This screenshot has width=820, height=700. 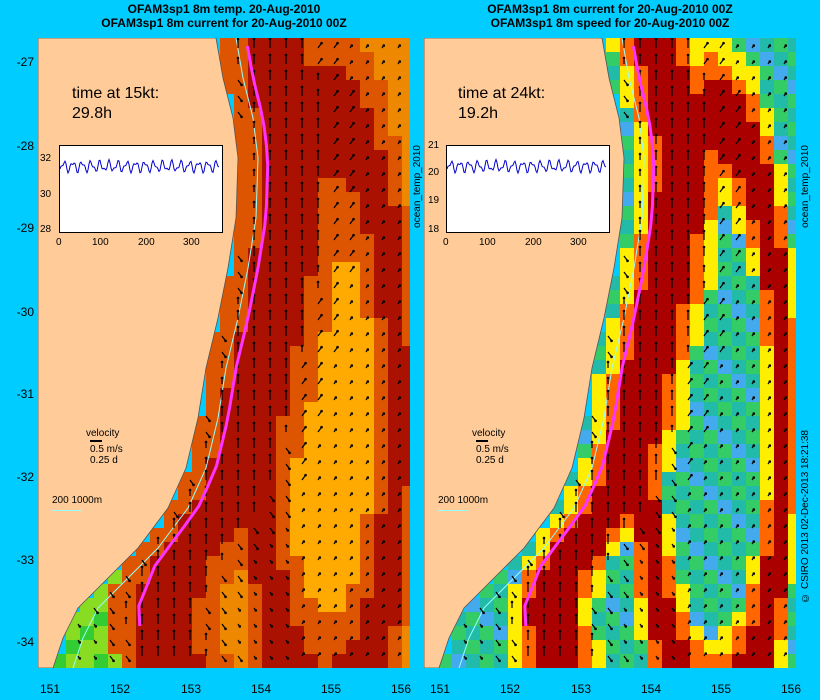 I want to click on right-inset-ytick-20: 20, so click(x=434, y=172).